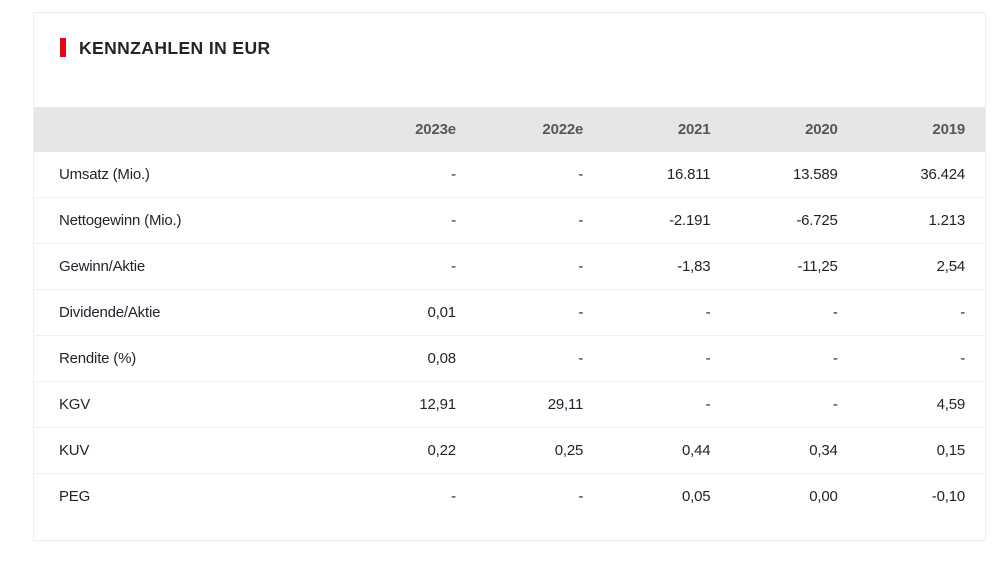 Image resolution: width=1000 pixels, height=569 pixels. I want to click on row-label: PEG, so click(181, 496).